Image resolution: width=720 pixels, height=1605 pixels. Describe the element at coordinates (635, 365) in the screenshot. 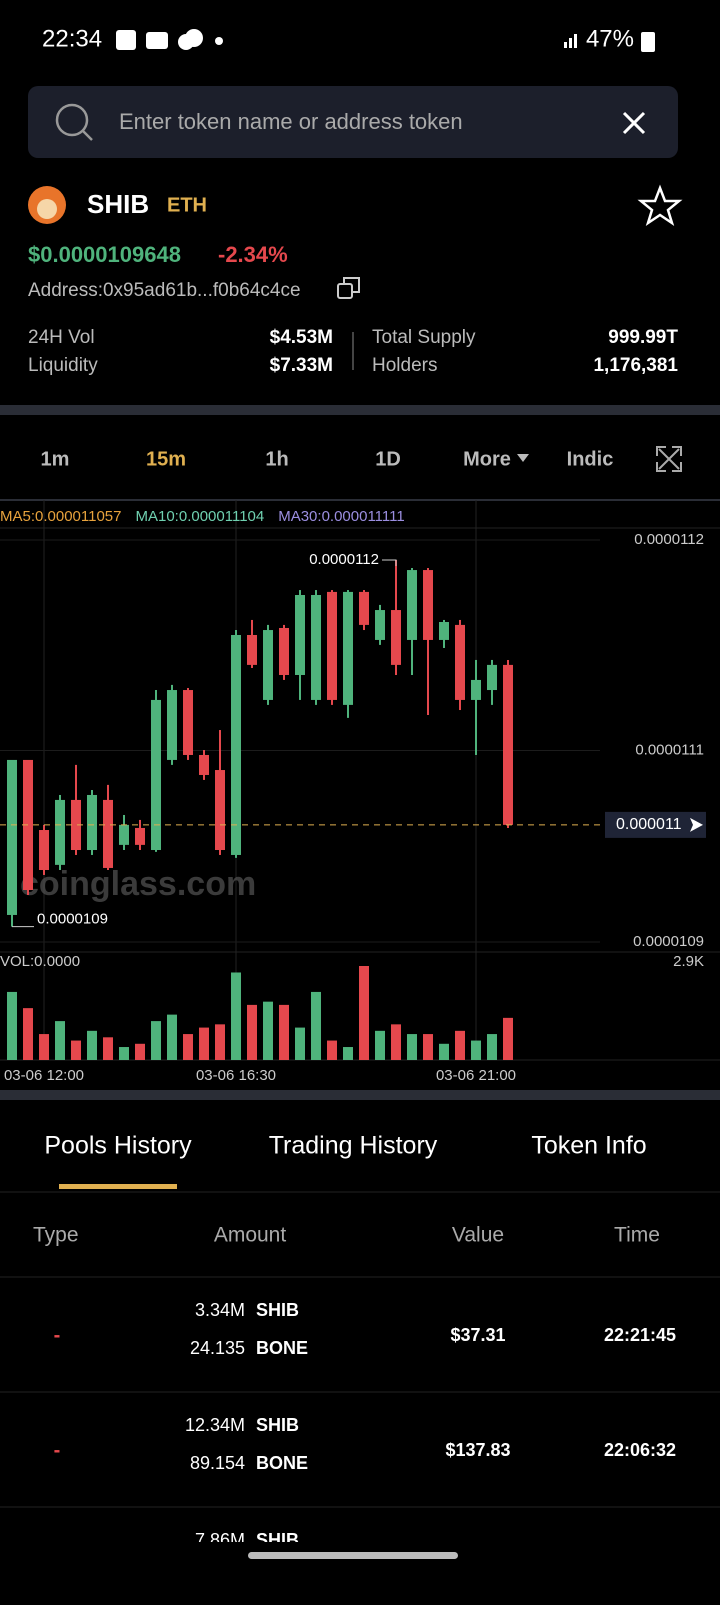

I see `stat-value: 1,176,381` at that location.